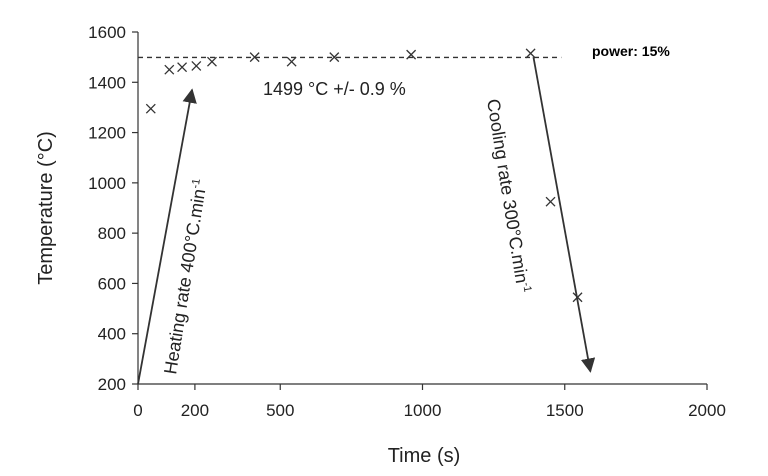 This screenshot has width=768, height=476. Describe the element at coordinates (112, 233) in the screenshot. I see `y-tick-label: 800` at that location.